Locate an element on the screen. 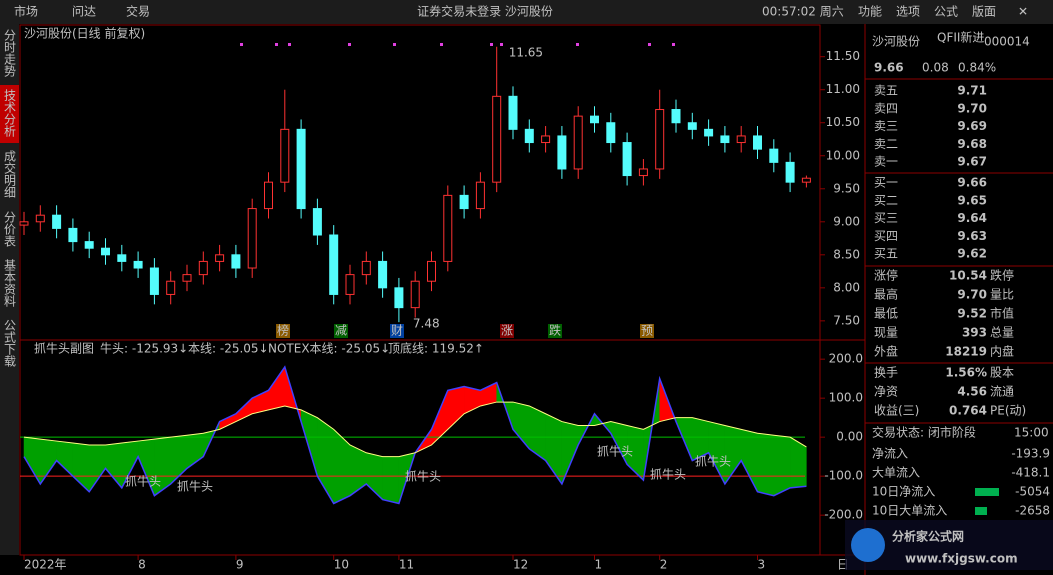  event-label: 减 is located at coordinates (341, 331).